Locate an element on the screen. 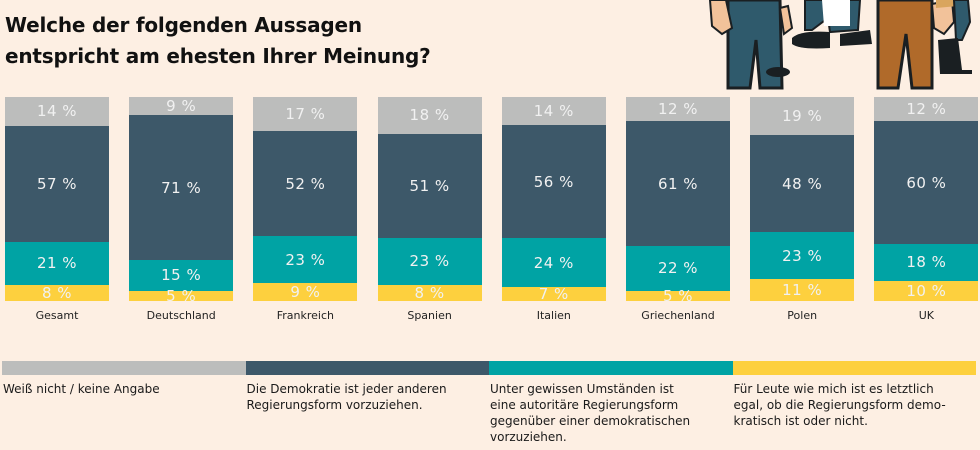 The width and height of the screenshot is (980, 450). x-tick-label: Spanien is located at coordinates (429, 315).